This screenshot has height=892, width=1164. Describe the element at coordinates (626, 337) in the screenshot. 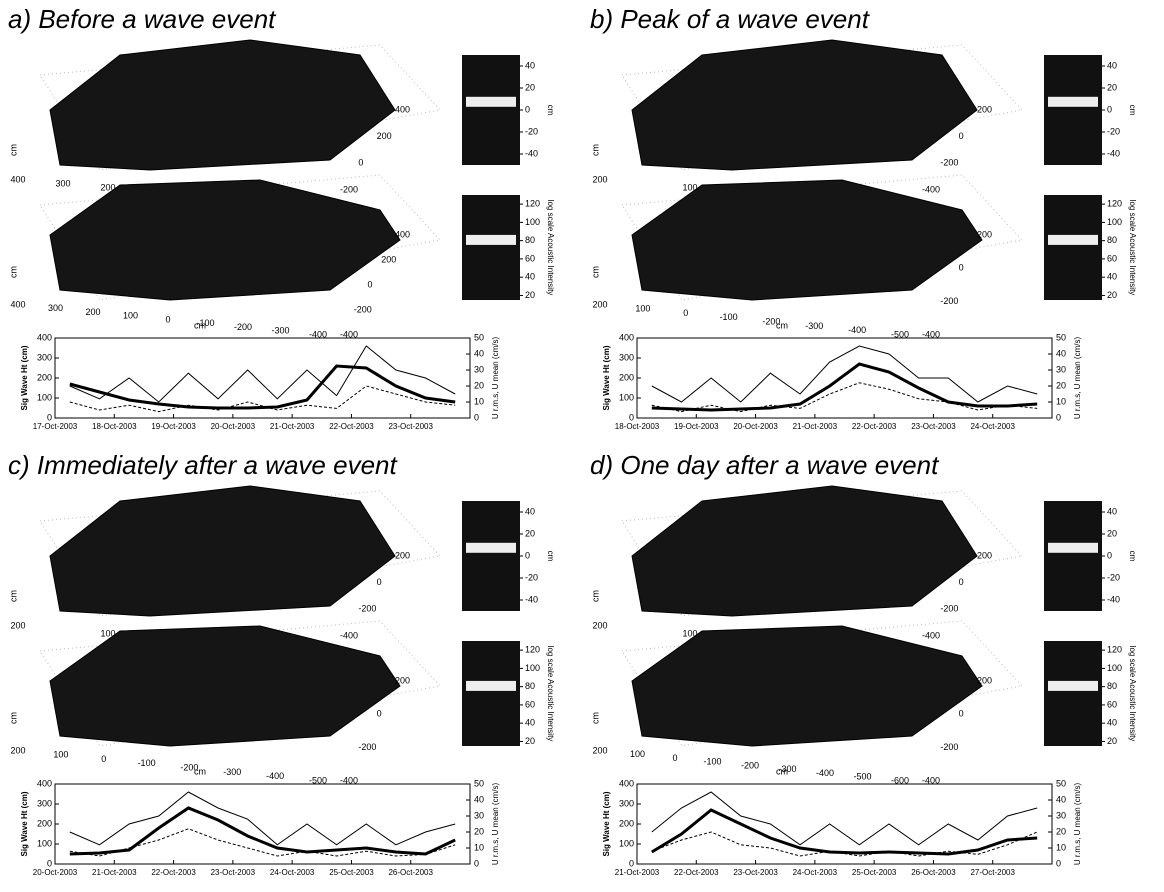

I see `y-tick-label: 400` at that location.